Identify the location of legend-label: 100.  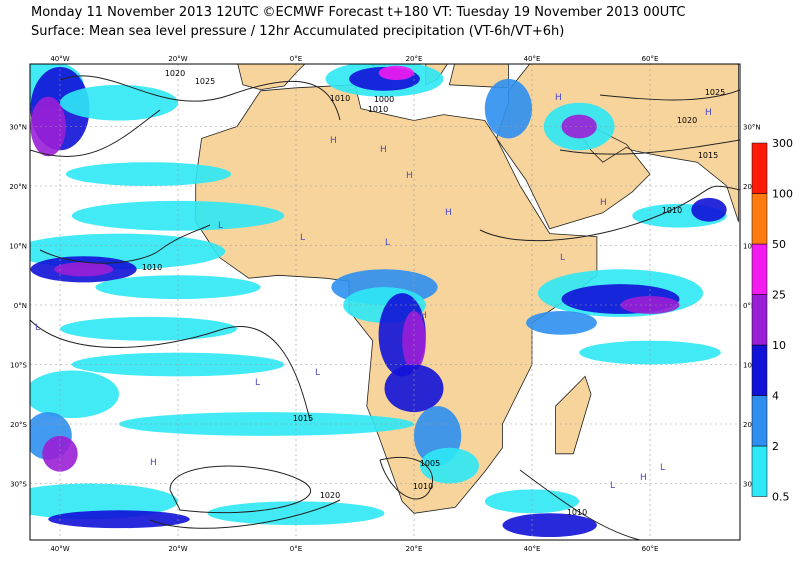
(782, 194).